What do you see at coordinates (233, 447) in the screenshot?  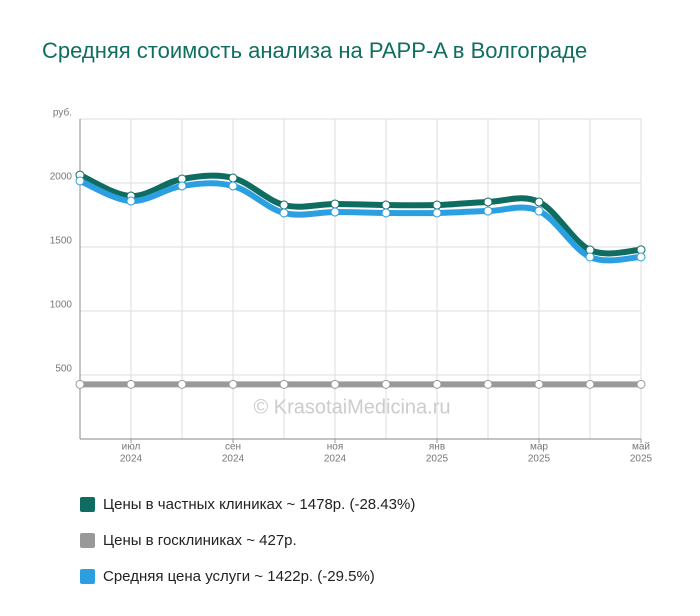 I see `x-tick-label: сен` at bounding box center [233, 447].